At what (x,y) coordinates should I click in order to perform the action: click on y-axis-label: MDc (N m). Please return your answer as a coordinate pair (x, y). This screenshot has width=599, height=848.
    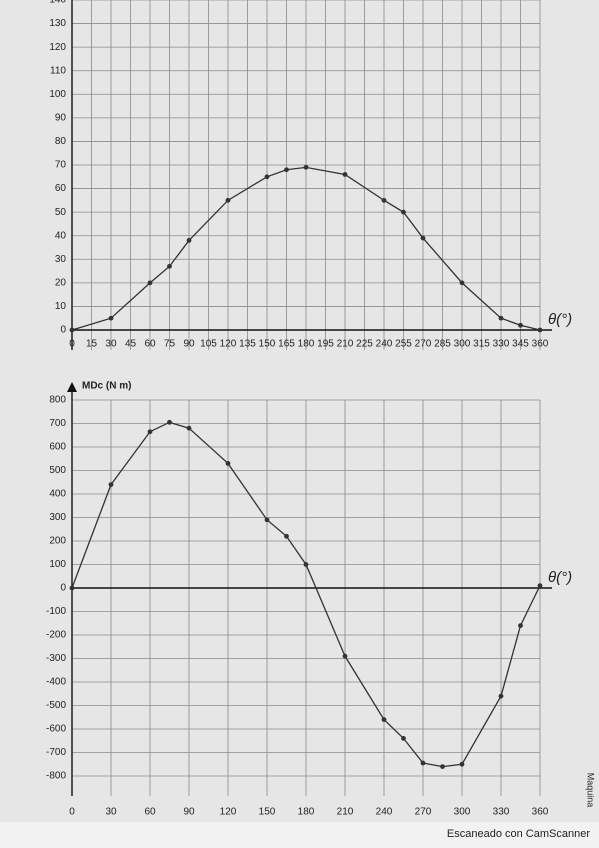
    Looking at the image, I should click on (106, 386).